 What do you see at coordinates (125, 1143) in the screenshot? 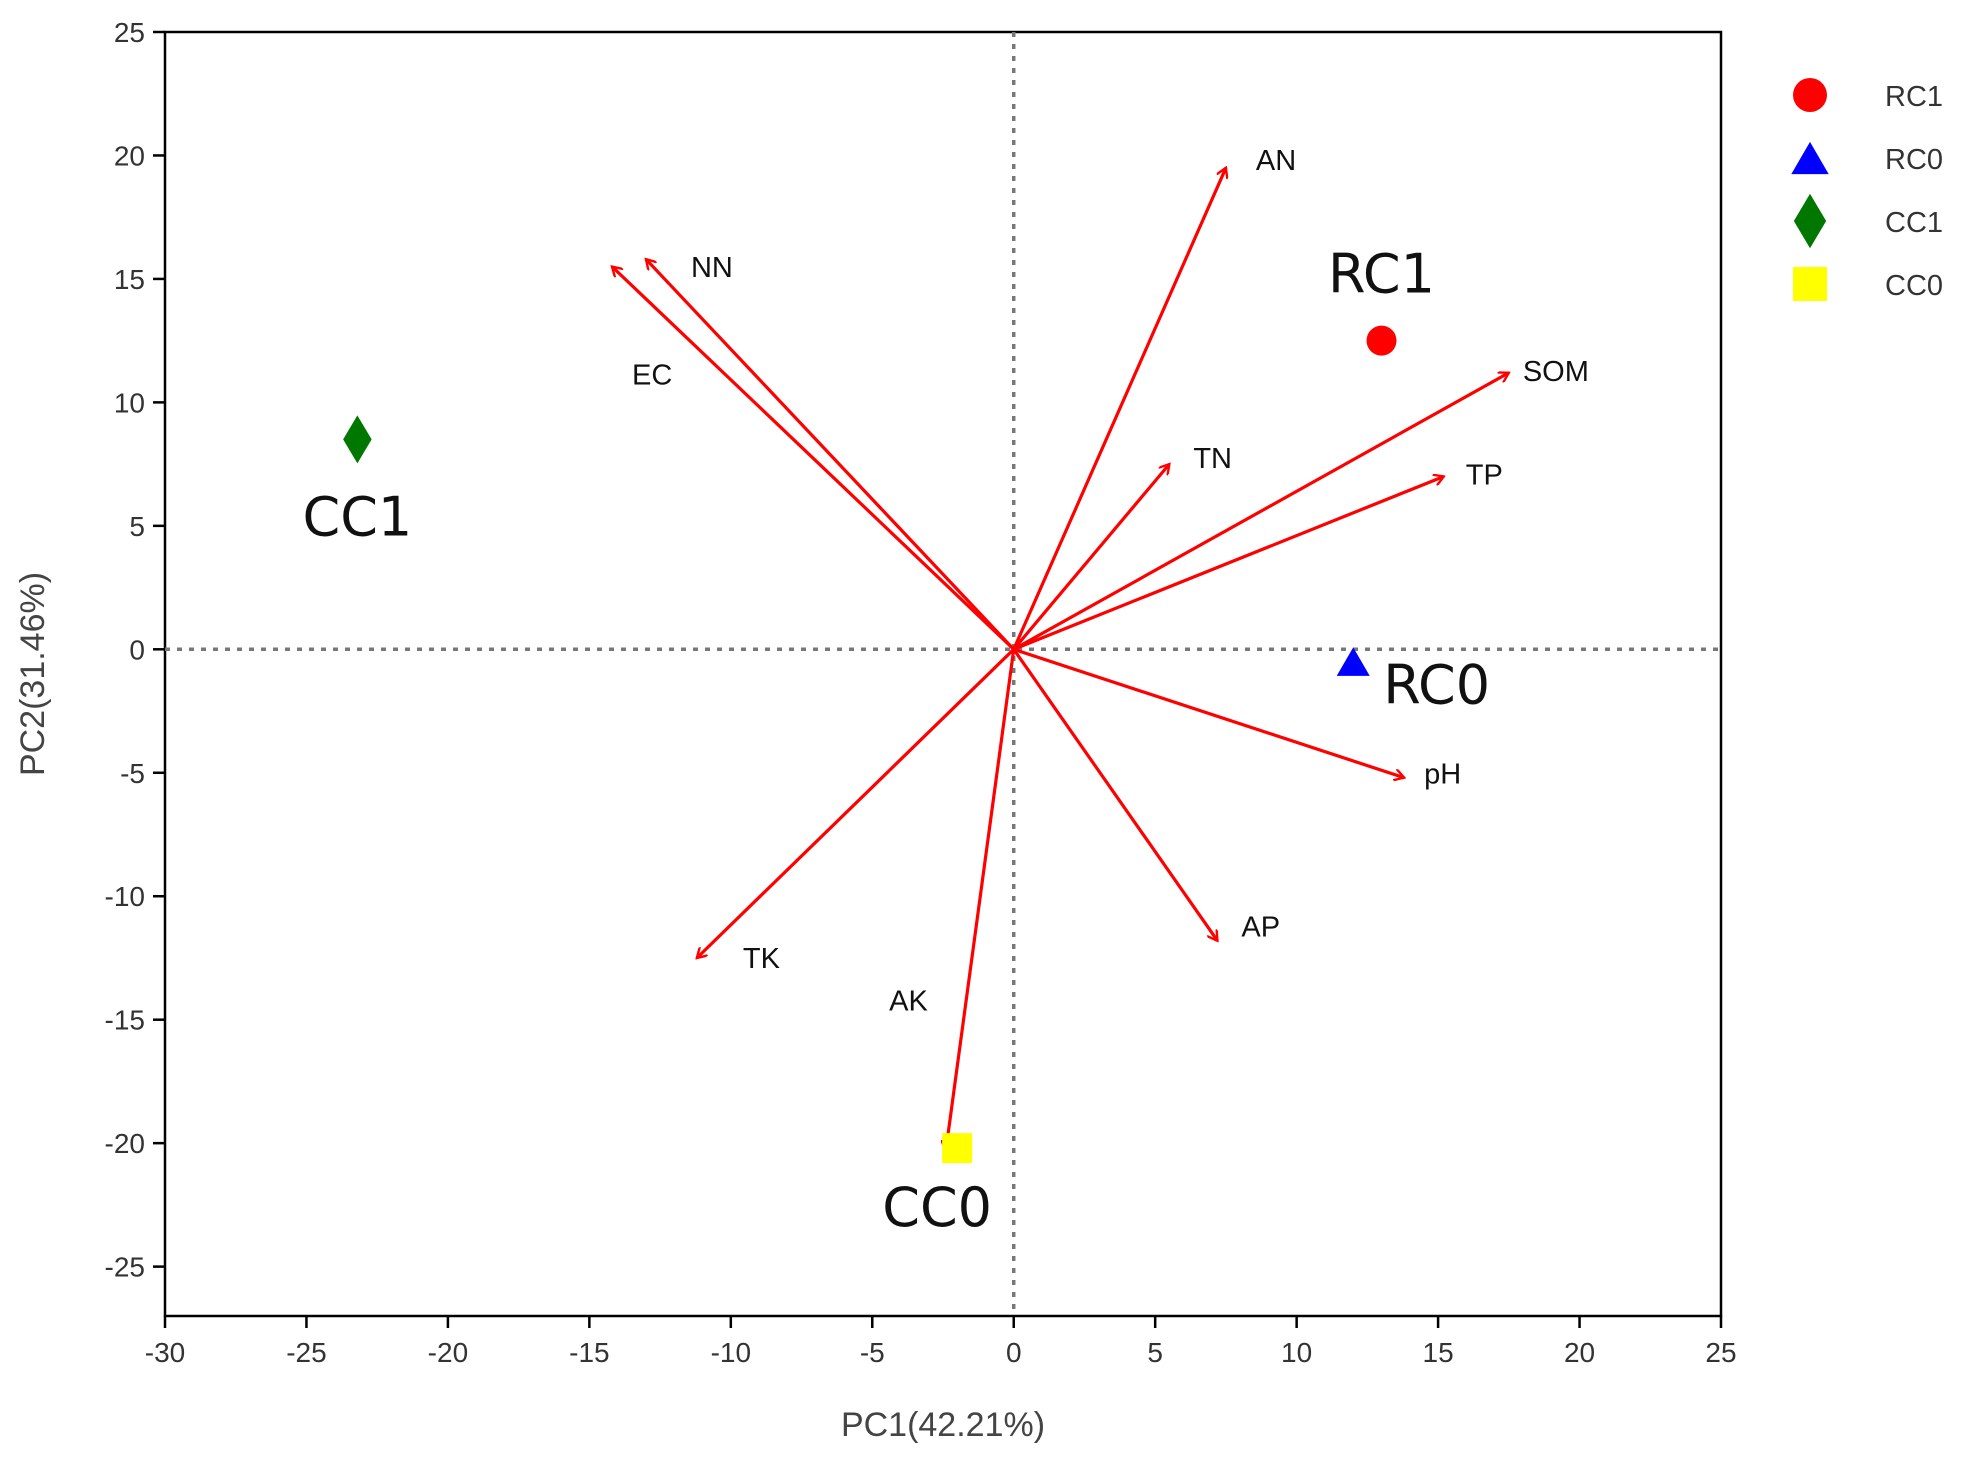
I see `y-tick-label: -20` at bounding box center [125, 1143].